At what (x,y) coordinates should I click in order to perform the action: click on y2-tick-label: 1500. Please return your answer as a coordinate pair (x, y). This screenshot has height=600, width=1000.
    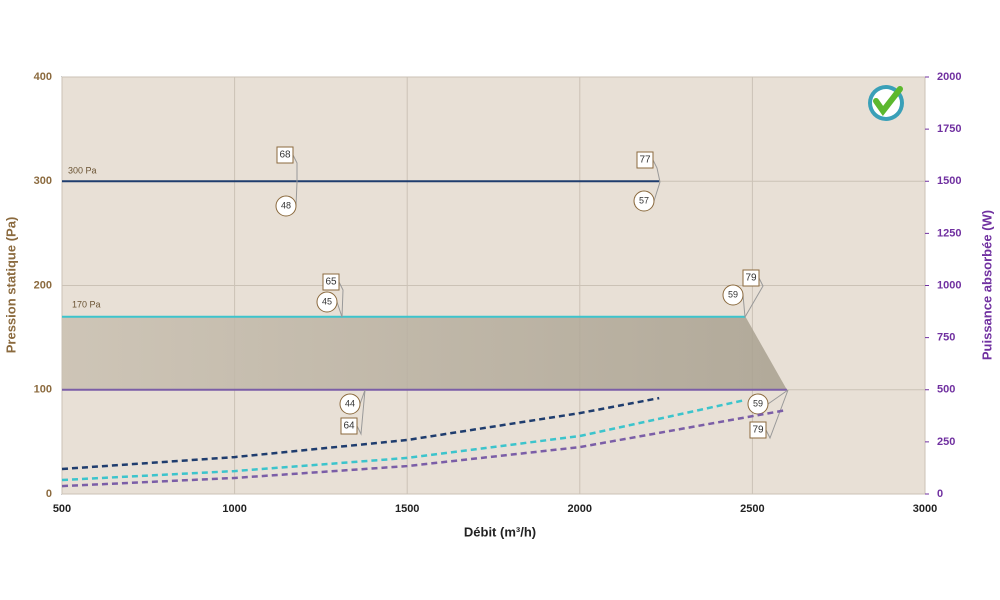
    Looking at the image, I should click on (949, 181).